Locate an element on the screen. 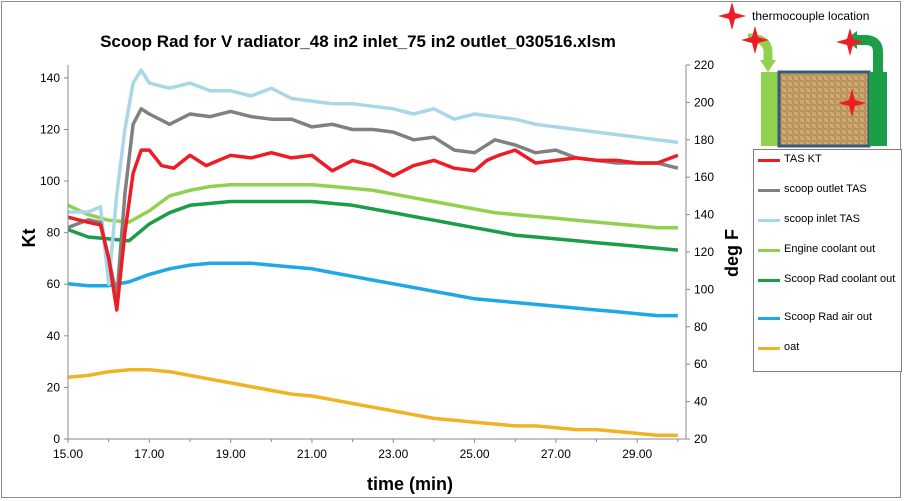 This screenshot has width=904, height=501. thermocouple-caption: thermocouple location is located at coordinates (810, 16).